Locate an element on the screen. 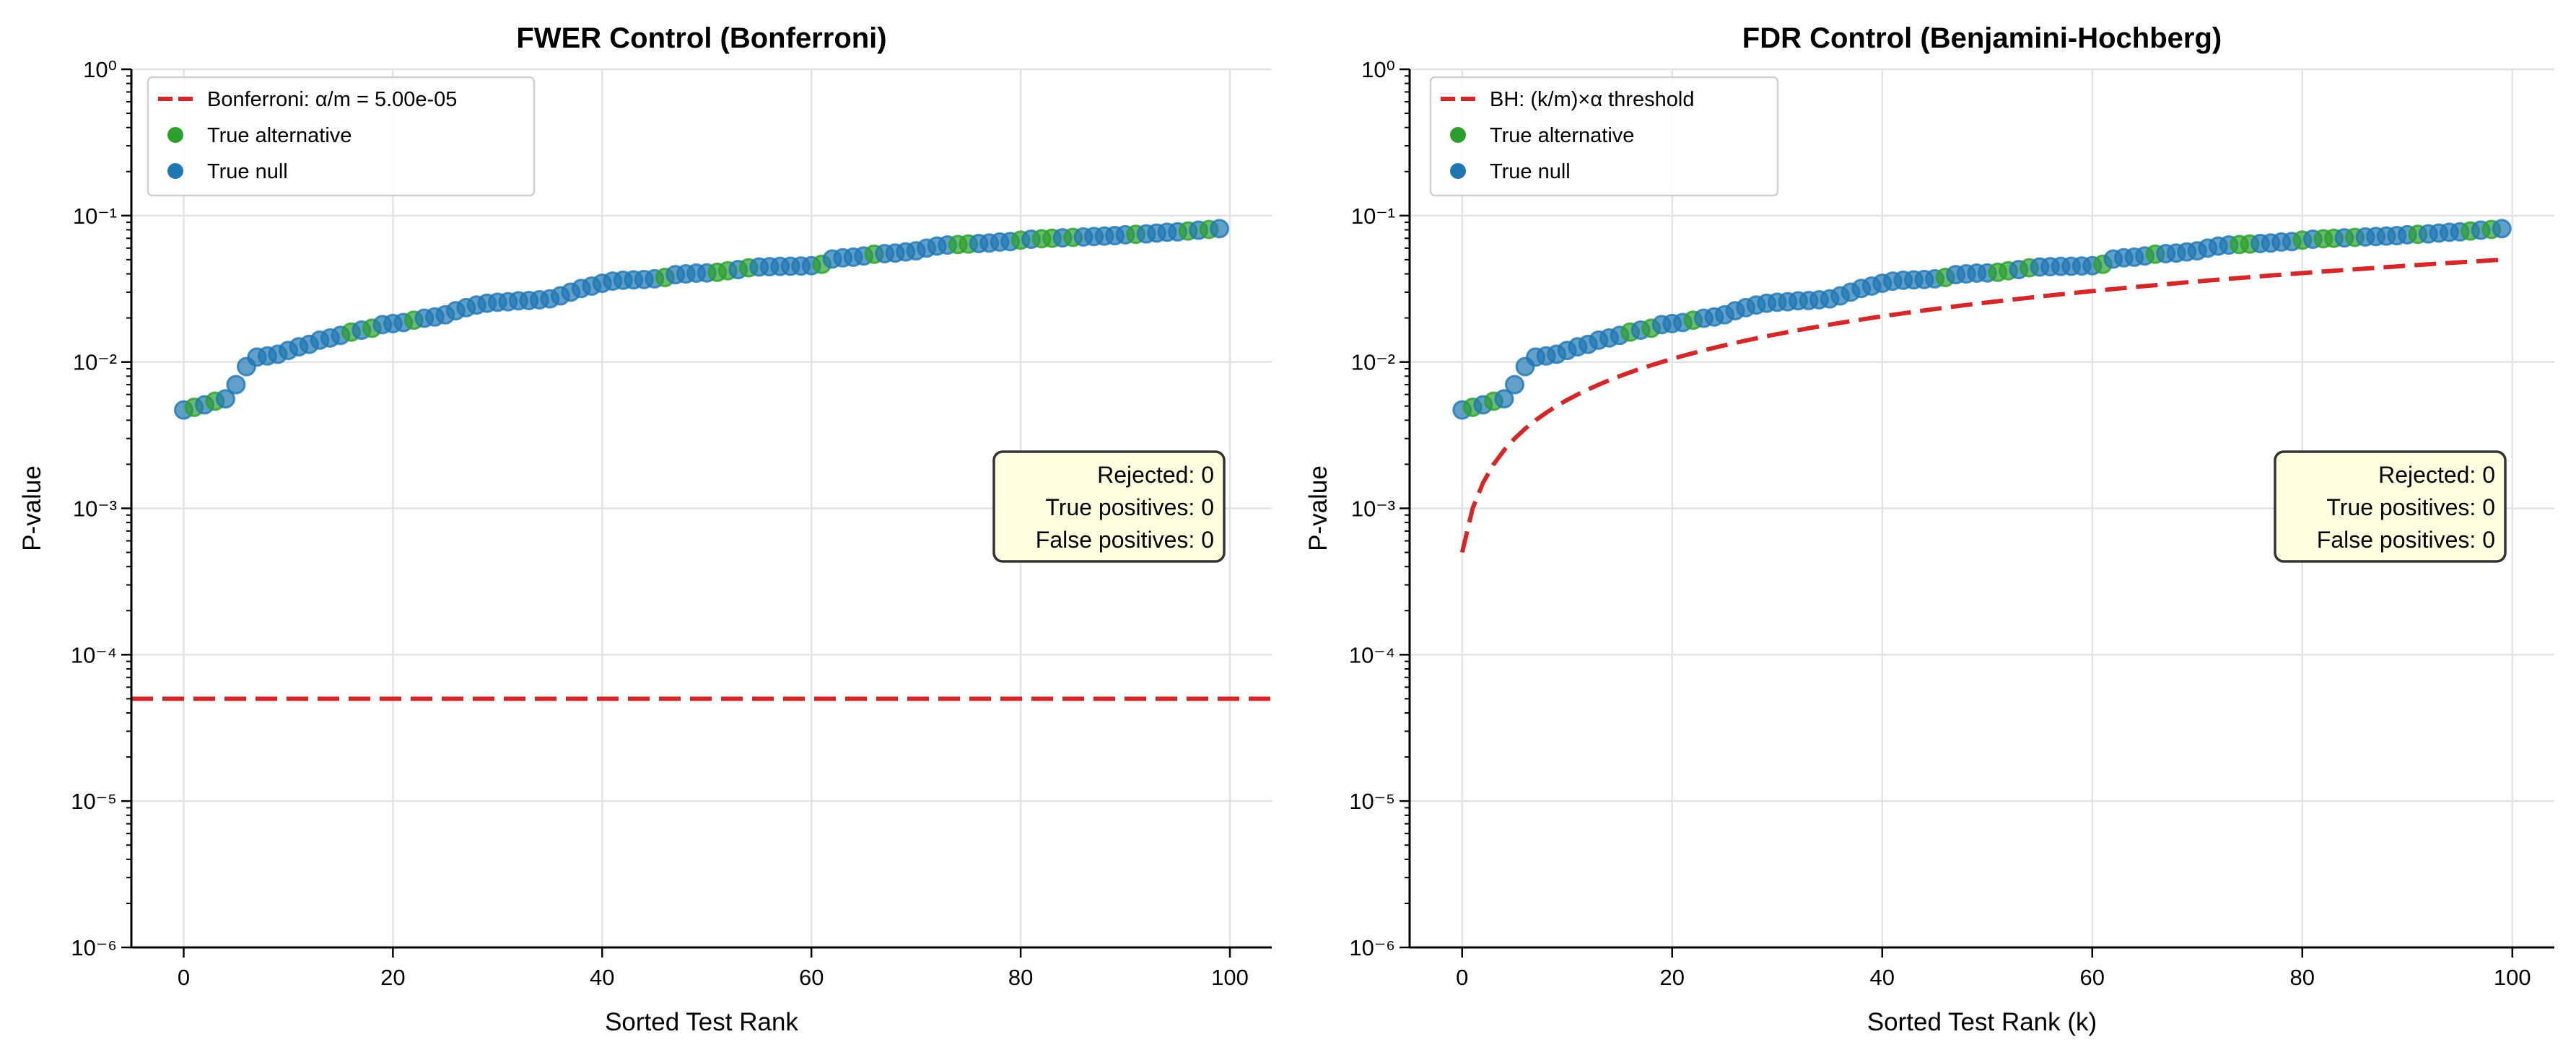 The image size is (2576, 1060). x-axis-label: Sorted Test Rank (k) is located at coordinates (1982, 1022).